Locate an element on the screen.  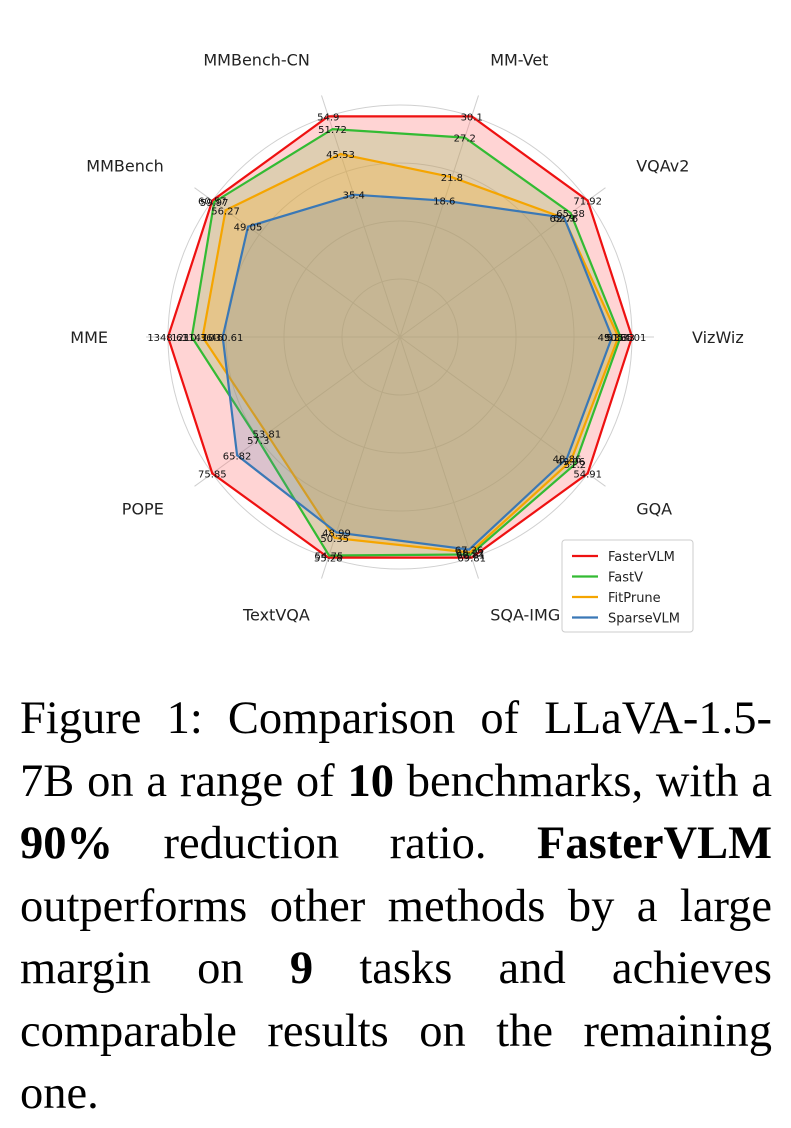
axis-label: MMBench-CN is located at coordinates (256, 59).